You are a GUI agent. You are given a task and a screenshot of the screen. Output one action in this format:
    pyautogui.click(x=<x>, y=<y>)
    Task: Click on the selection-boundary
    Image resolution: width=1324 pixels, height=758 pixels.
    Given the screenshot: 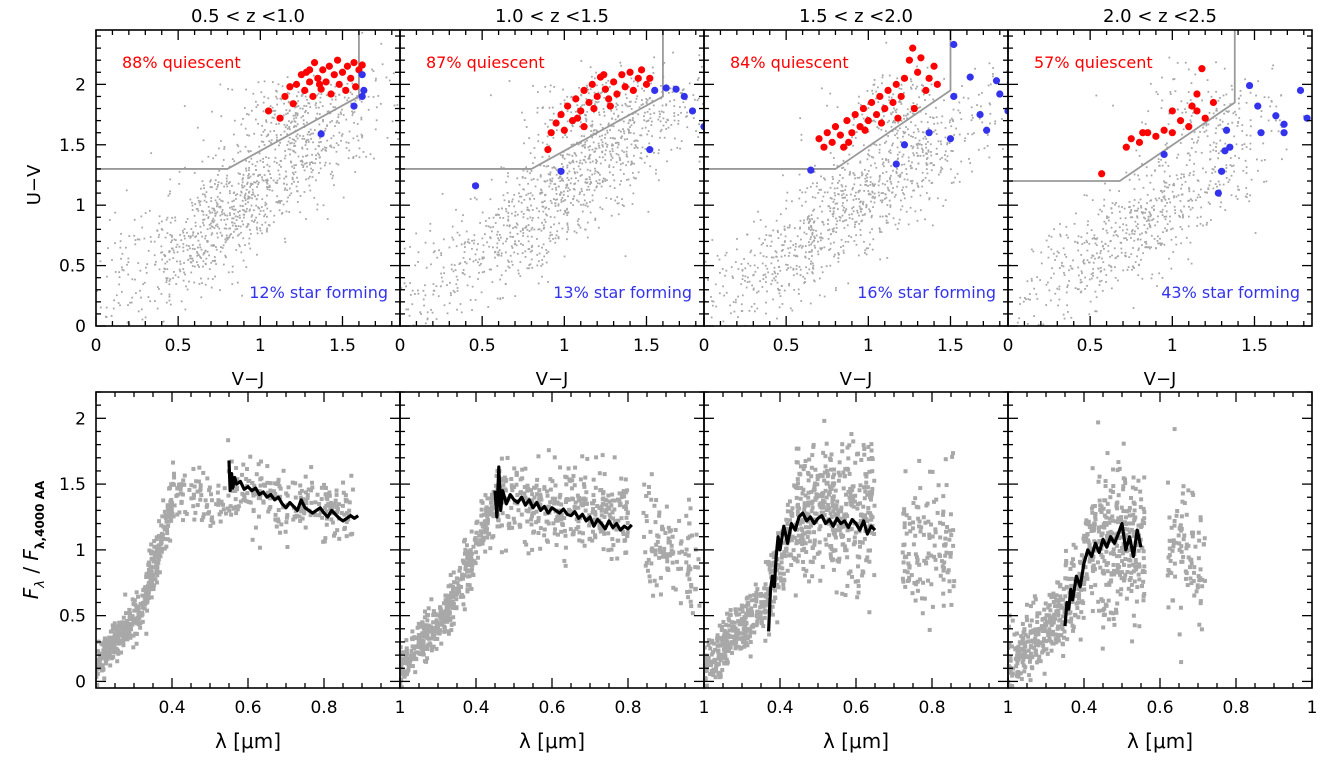 What is the action you would take?
    pyautogui.click(x=228, y=100)
    